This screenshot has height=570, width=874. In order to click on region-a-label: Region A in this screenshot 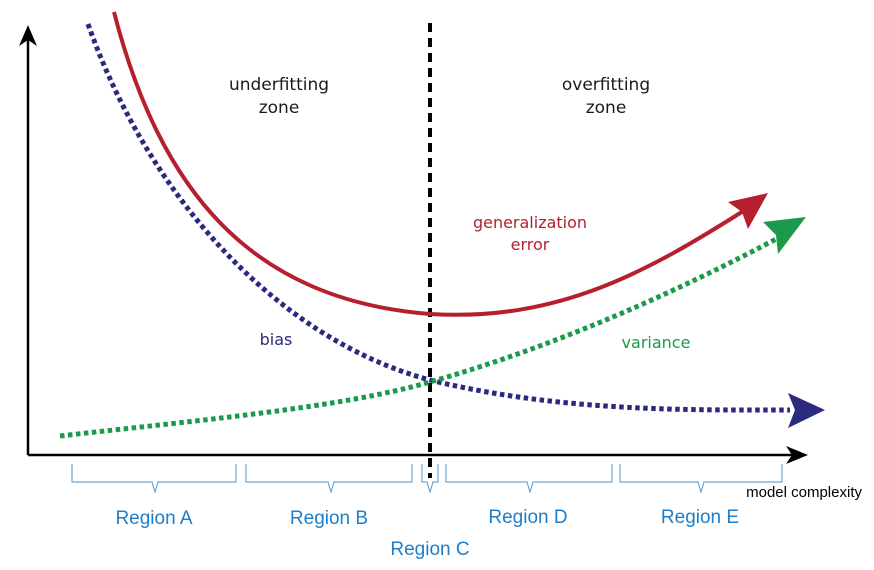, I will do `click(153, 518)`.